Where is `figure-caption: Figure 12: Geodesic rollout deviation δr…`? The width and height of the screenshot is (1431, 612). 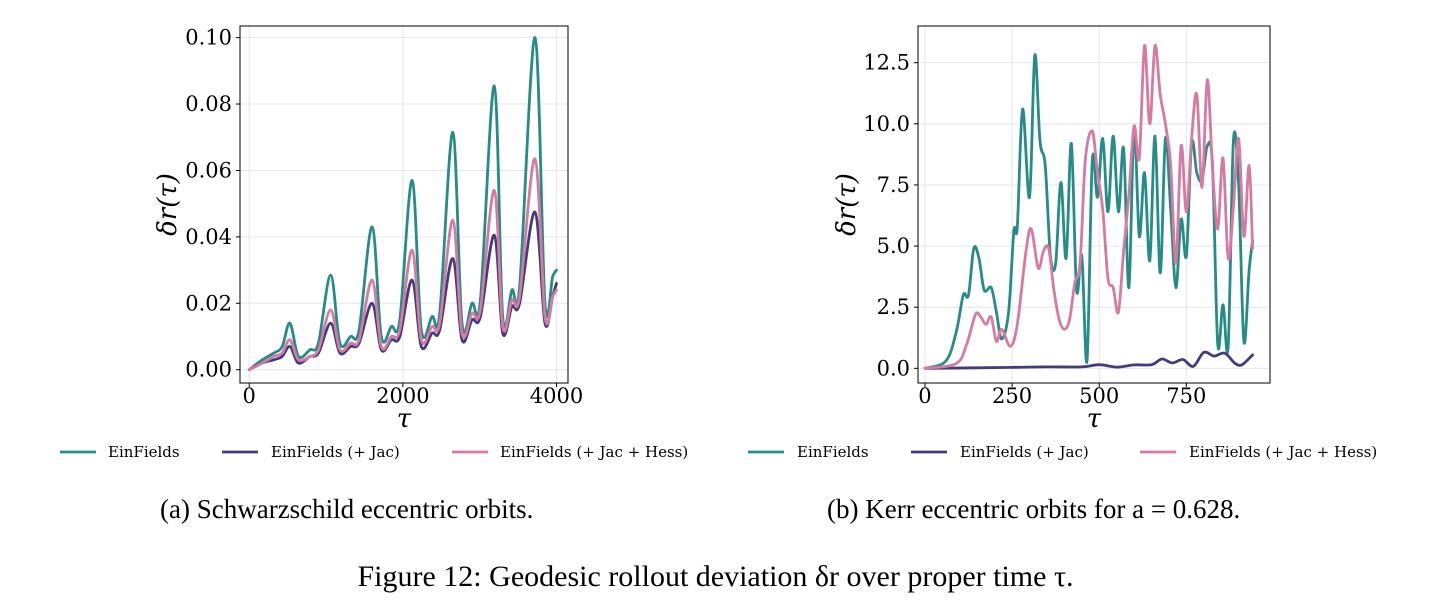
figure-caption: Figure 12: Geodesic rollout deviation δr… is located at coordinates (715, 577).